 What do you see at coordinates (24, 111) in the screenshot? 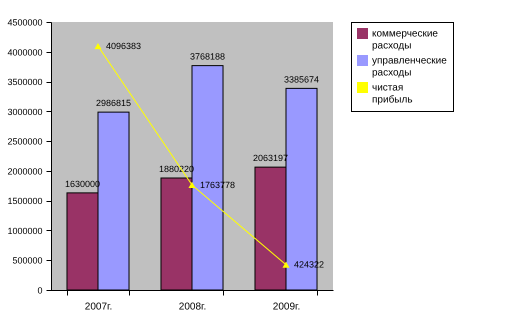
I see `y-tick-label: 3000000` at bounding box center [24, 111].